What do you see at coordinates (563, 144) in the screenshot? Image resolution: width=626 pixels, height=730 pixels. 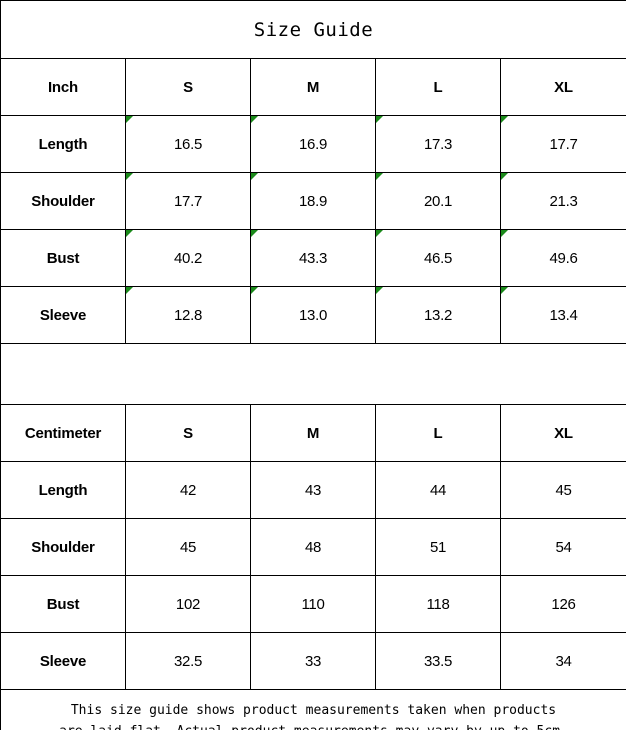 I see `cell-length-xl-inch: 17.7` at bounding box center [563, 144].